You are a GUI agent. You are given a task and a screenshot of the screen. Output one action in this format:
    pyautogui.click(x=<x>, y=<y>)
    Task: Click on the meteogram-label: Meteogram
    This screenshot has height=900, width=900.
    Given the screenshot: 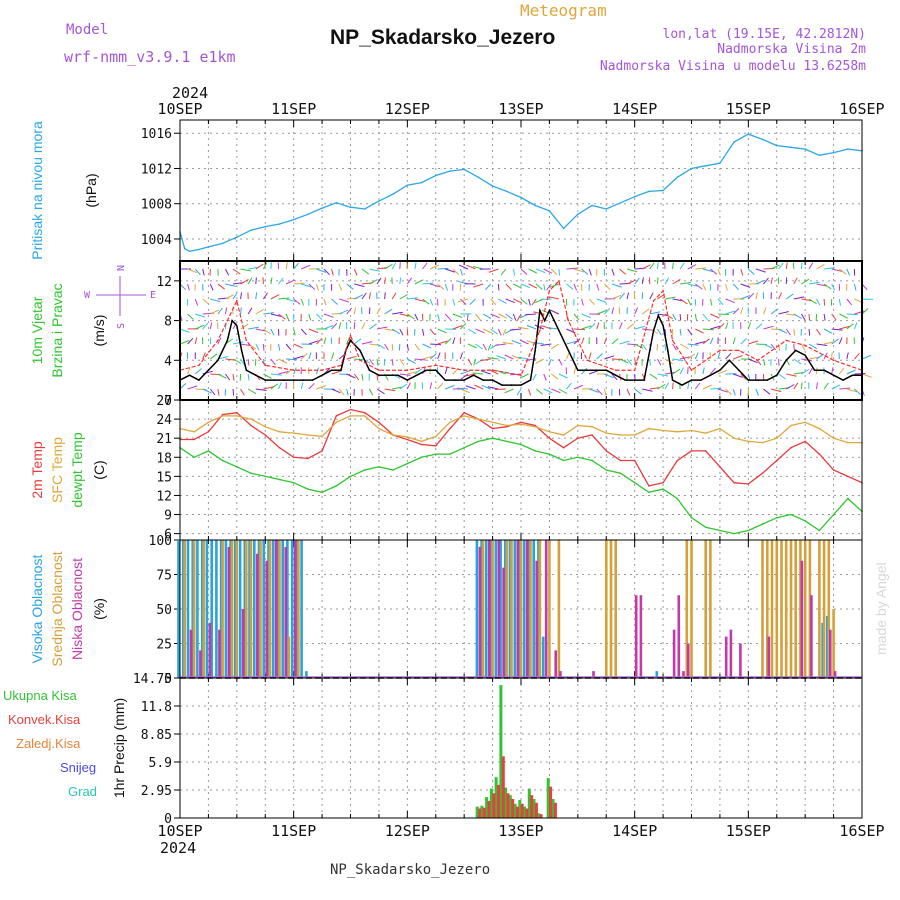 What is the action you would take?
    pyautogui.click(x=563, y=10)
    